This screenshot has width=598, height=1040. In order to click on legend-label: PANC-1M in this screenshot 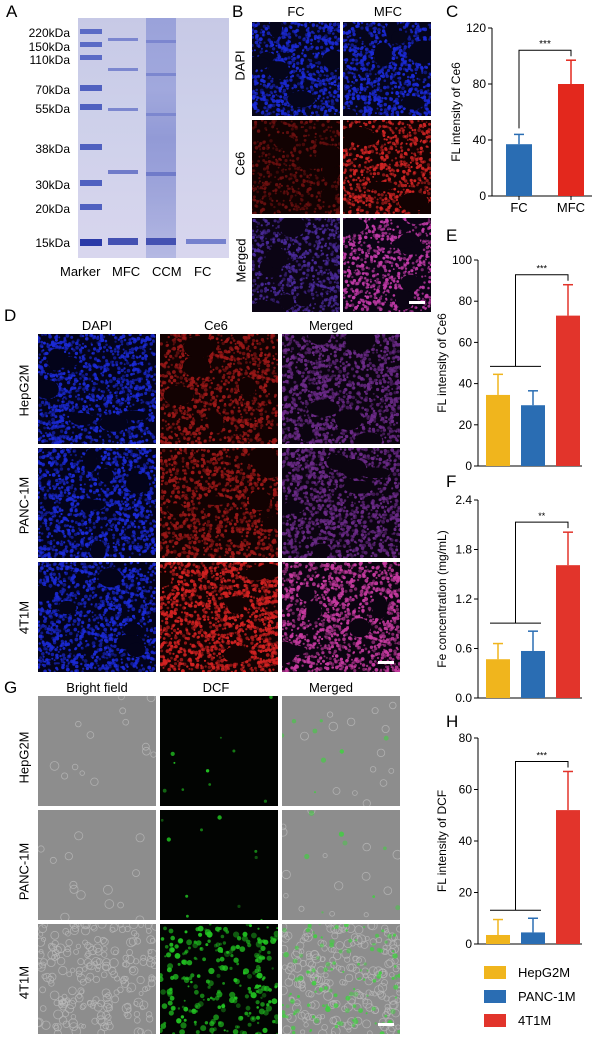, I will do `click(547, 996)`.